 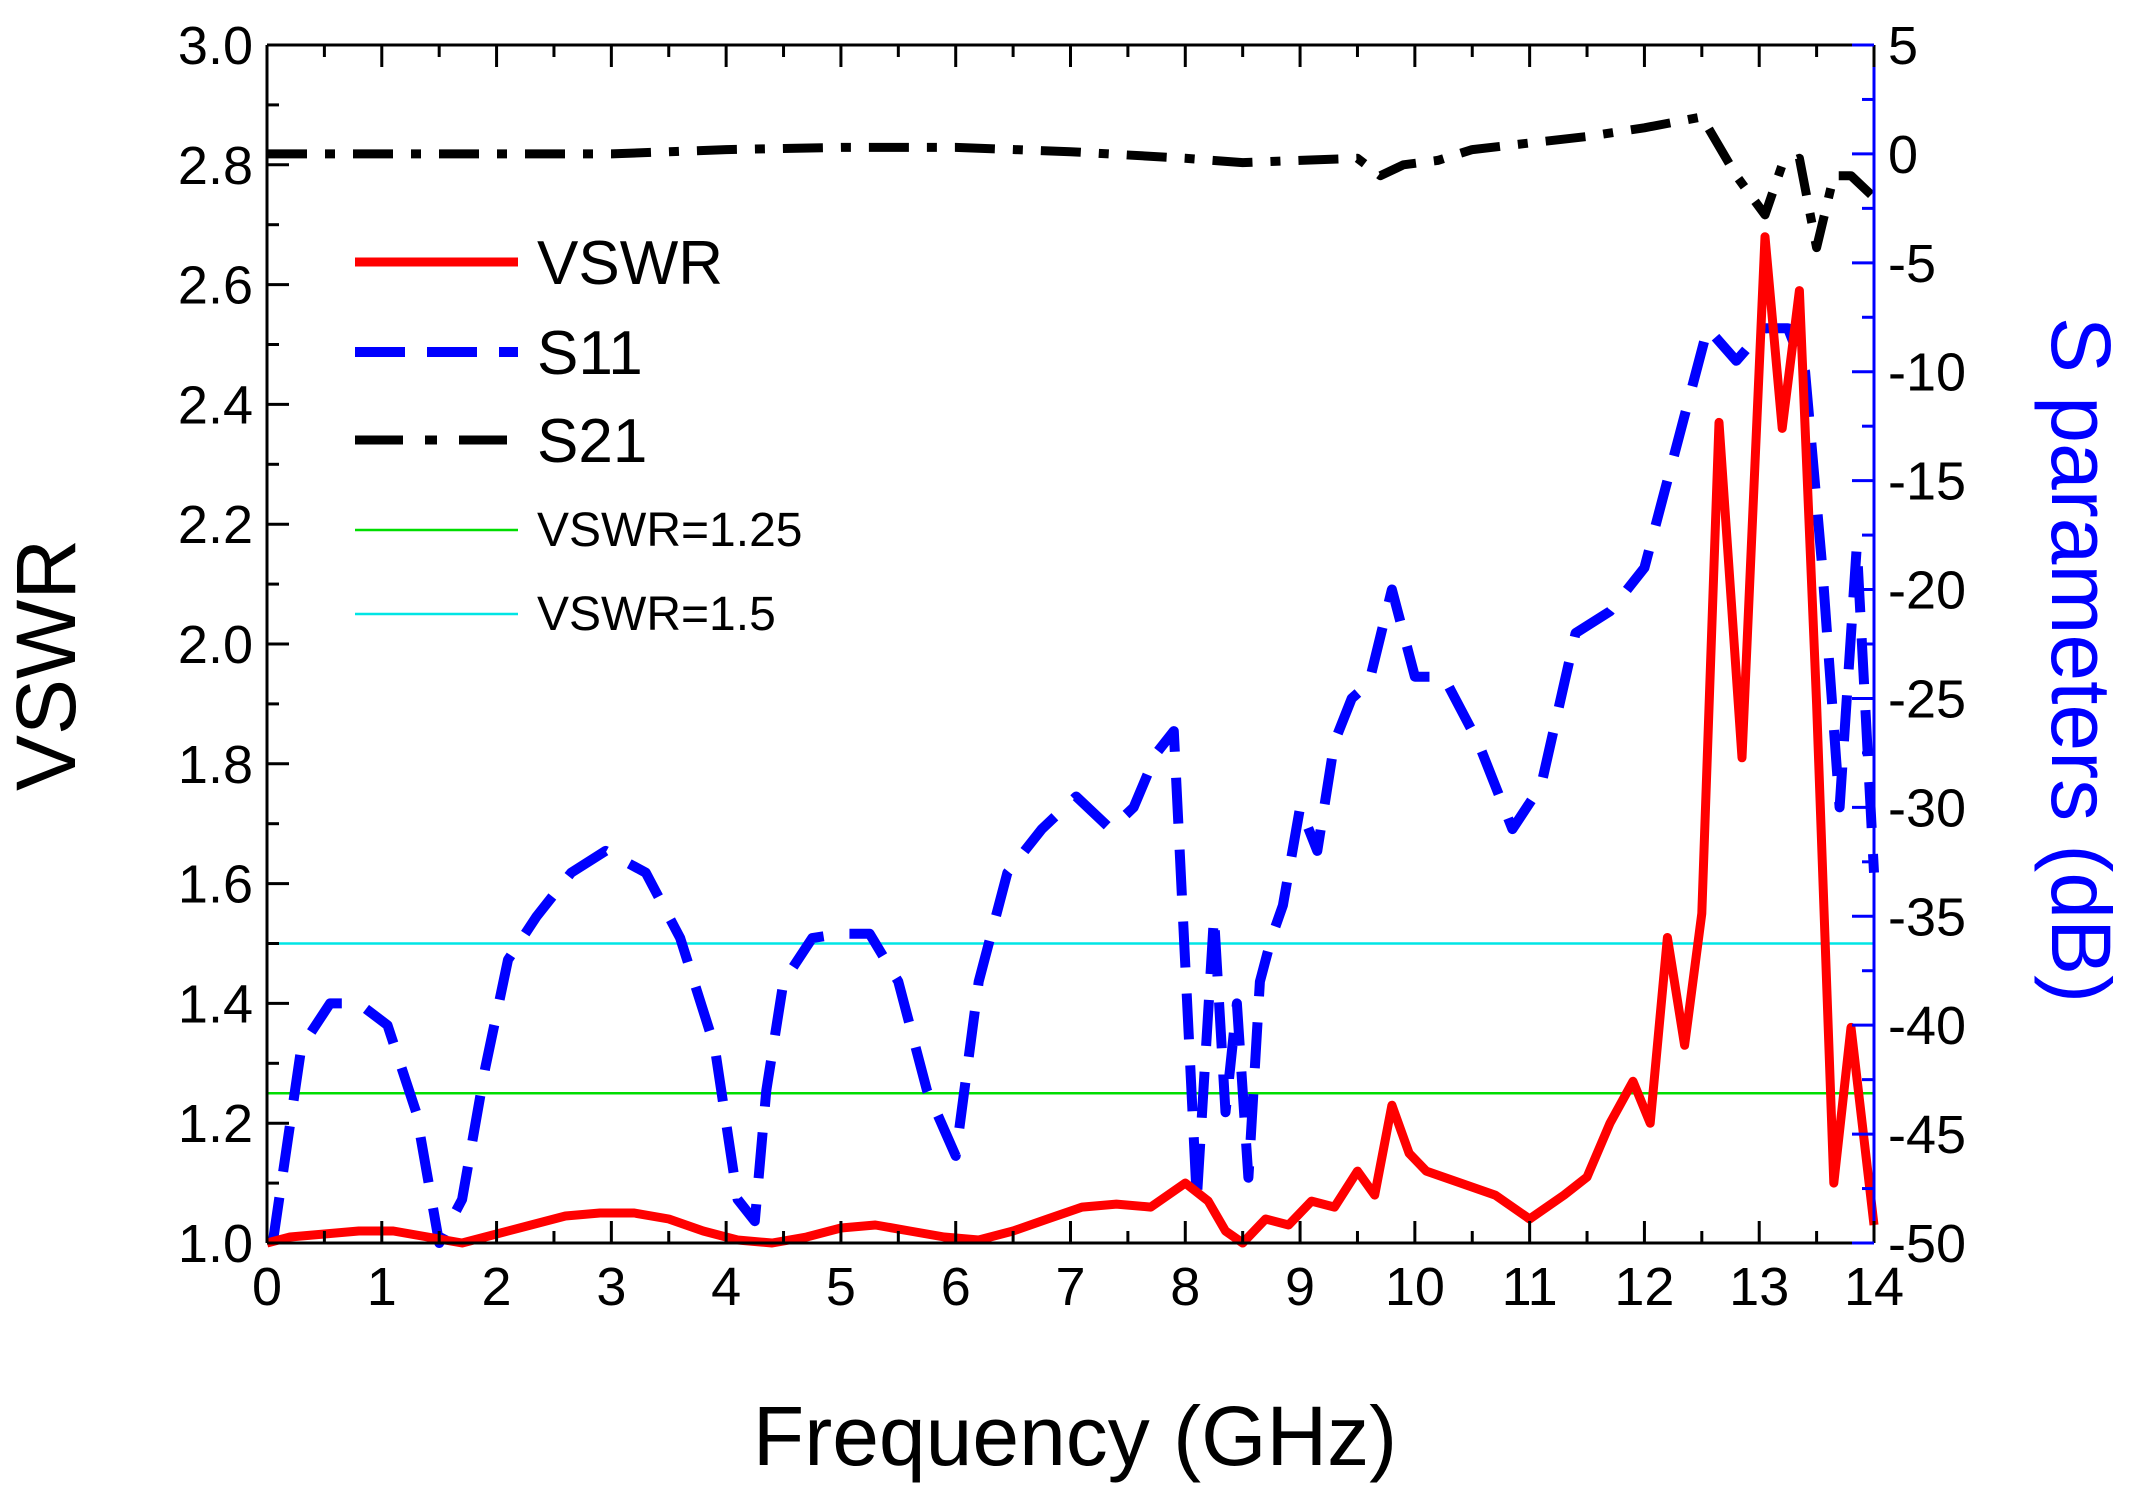 I want to click on y-tick-label: 2.8, so click(x=215, y=166).